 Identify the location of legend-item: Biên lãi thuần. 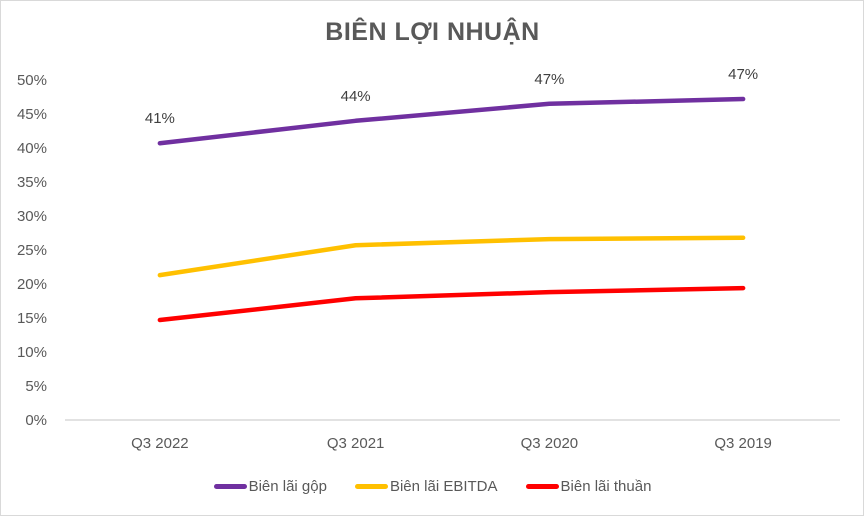
(588, 486).